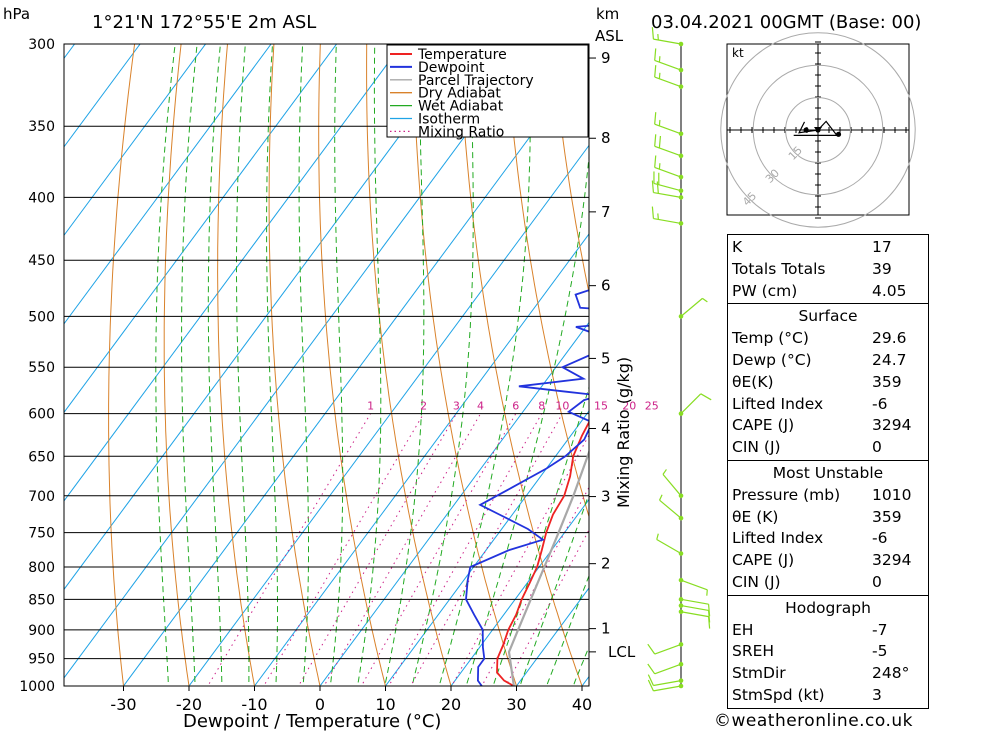 The width and height of the screenshot is (1000, 733). I want to click on x-tick-label: 10, so click(385, 704).